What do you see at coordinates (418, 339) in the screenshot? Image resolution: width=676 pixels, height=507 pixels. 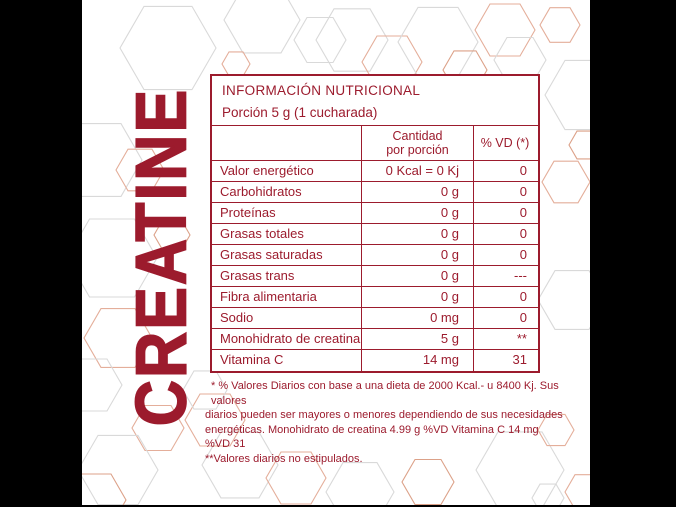 I see `row-amount: 5 g` at bounding box center [418, 339].